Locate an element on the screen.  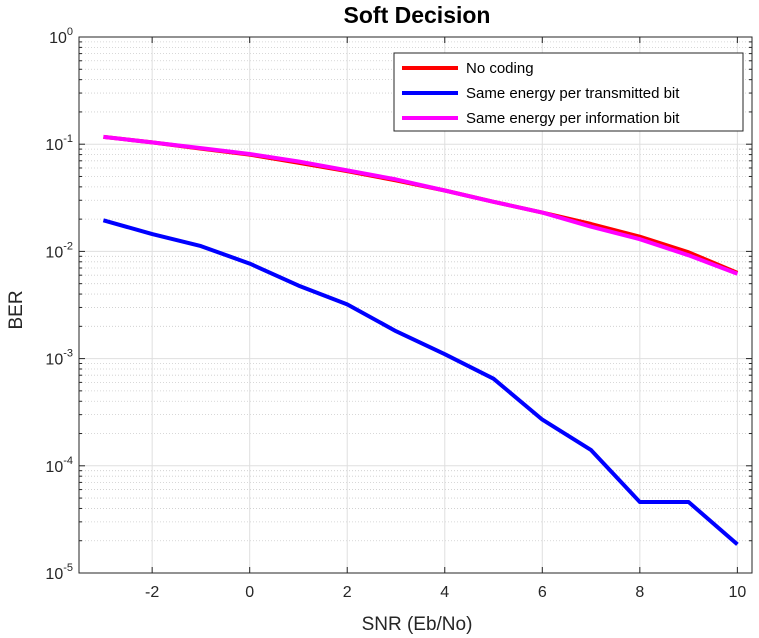
y-axis-label: BER is located at coordinates (16, 309).